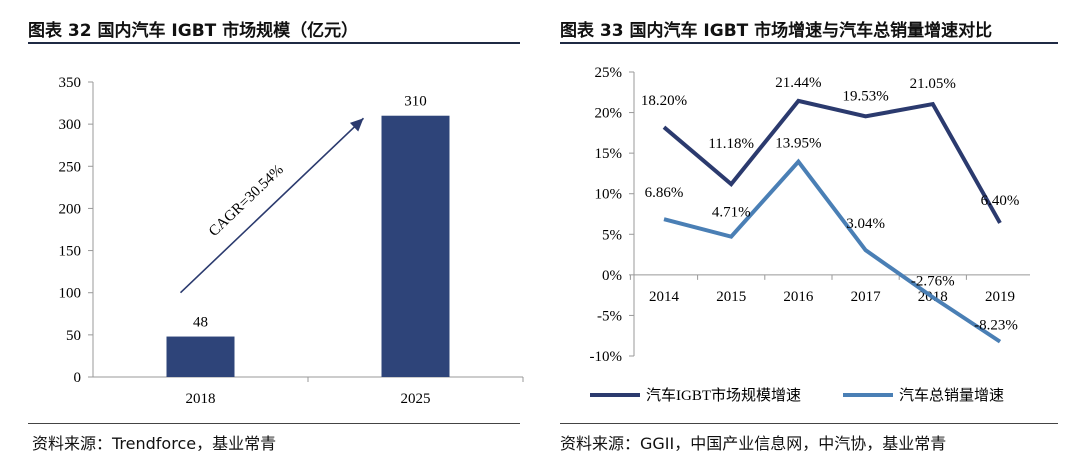 Image resolution: width=1080 pixels, height=463 pixels. I want to click on cagr-arrow-line, so click(272, 205).